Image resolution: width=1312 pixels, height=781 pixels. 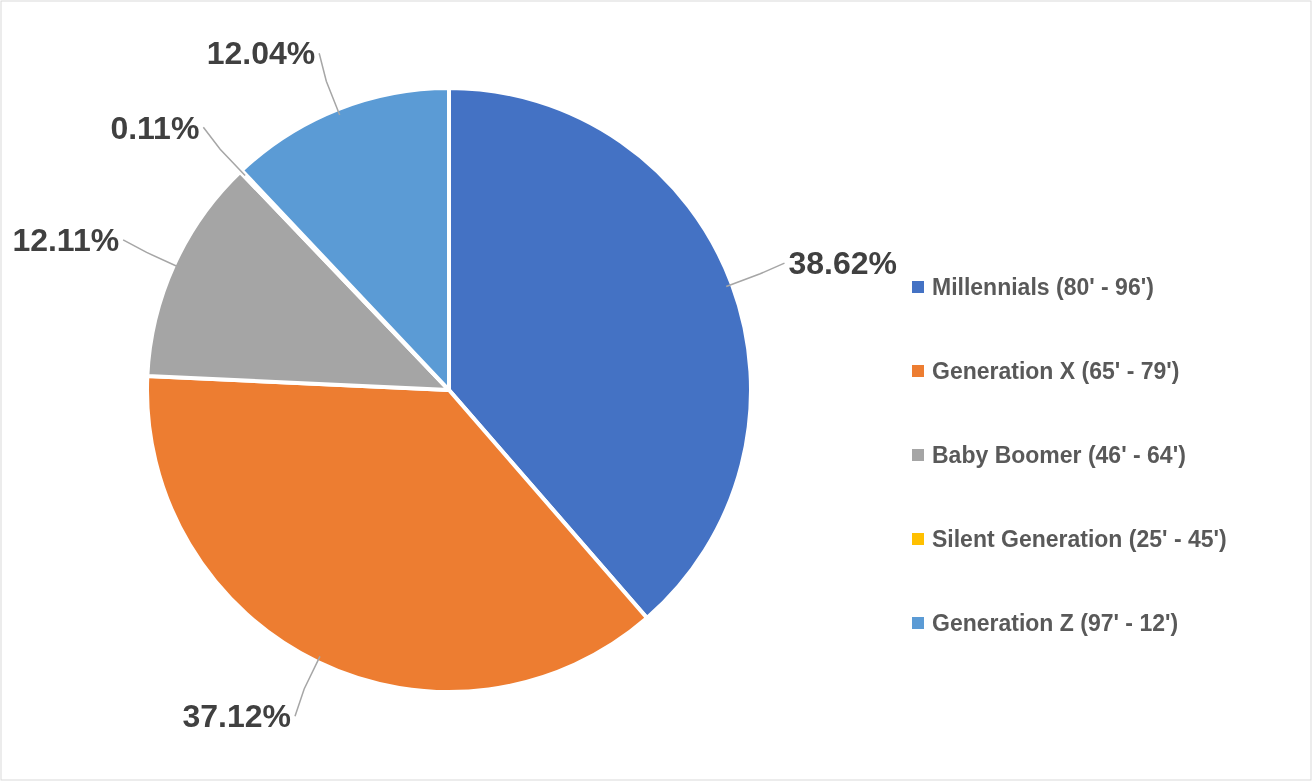 I want to click on legend-label: Generation X (65' - 79'), so click(x=1056, y=371).